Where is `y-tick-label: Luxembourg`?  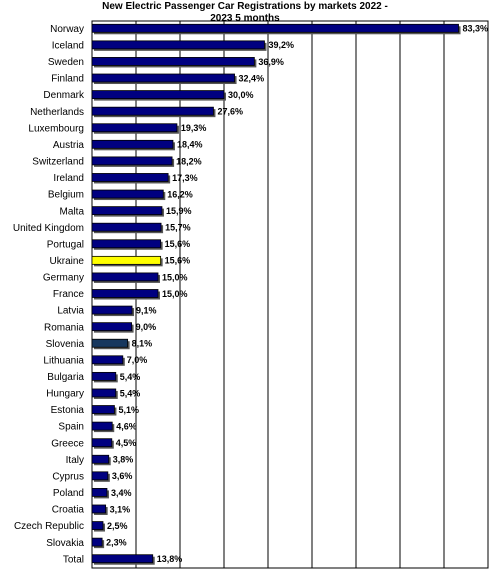
y-tick-label: Luxembourg is located at coordinates (56, 128).